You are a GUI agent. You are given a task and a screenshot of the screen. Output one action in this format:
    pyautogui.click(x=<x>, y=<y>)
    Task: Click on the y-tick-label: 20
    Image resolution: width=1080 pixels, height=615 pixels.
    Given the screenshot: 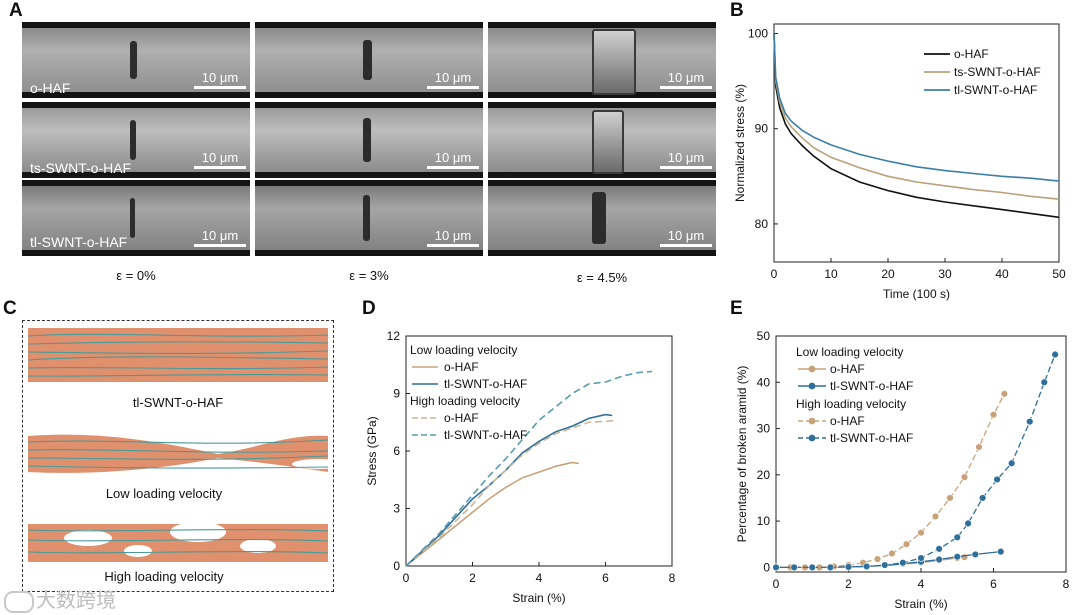 What is the action you would take?
    pyautogui.click(x=764, y=475)
    